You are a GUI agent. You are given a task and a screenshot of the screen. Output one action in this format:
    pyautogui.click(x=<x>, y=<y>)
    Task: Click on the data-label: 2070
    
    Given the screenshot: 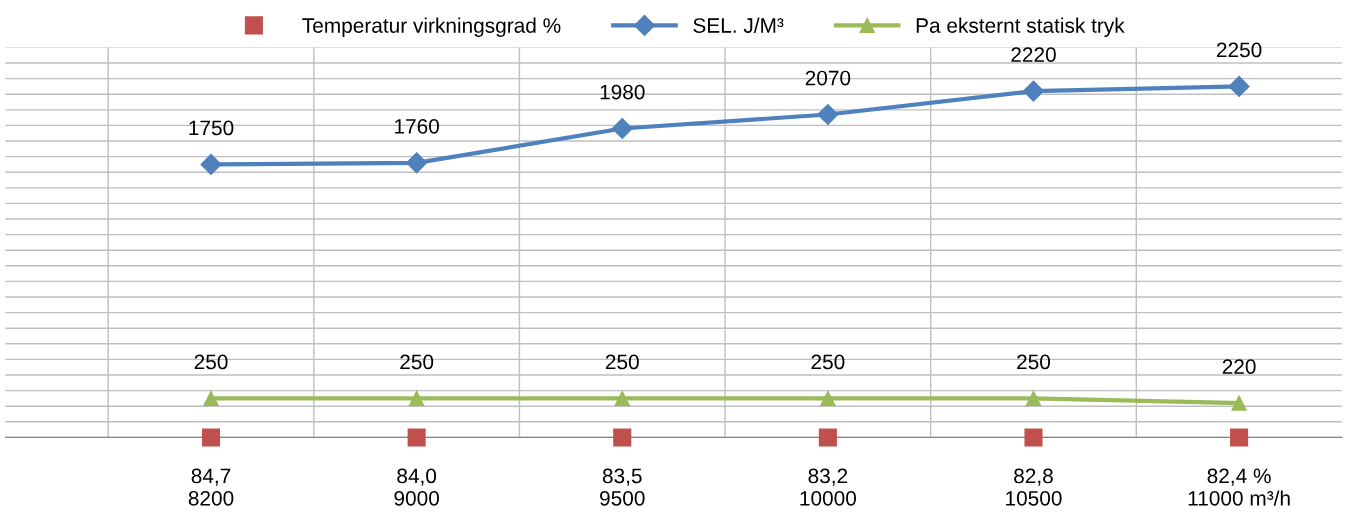 What is the action you would take?
    pyautogui.click(x=828, y=78)
    